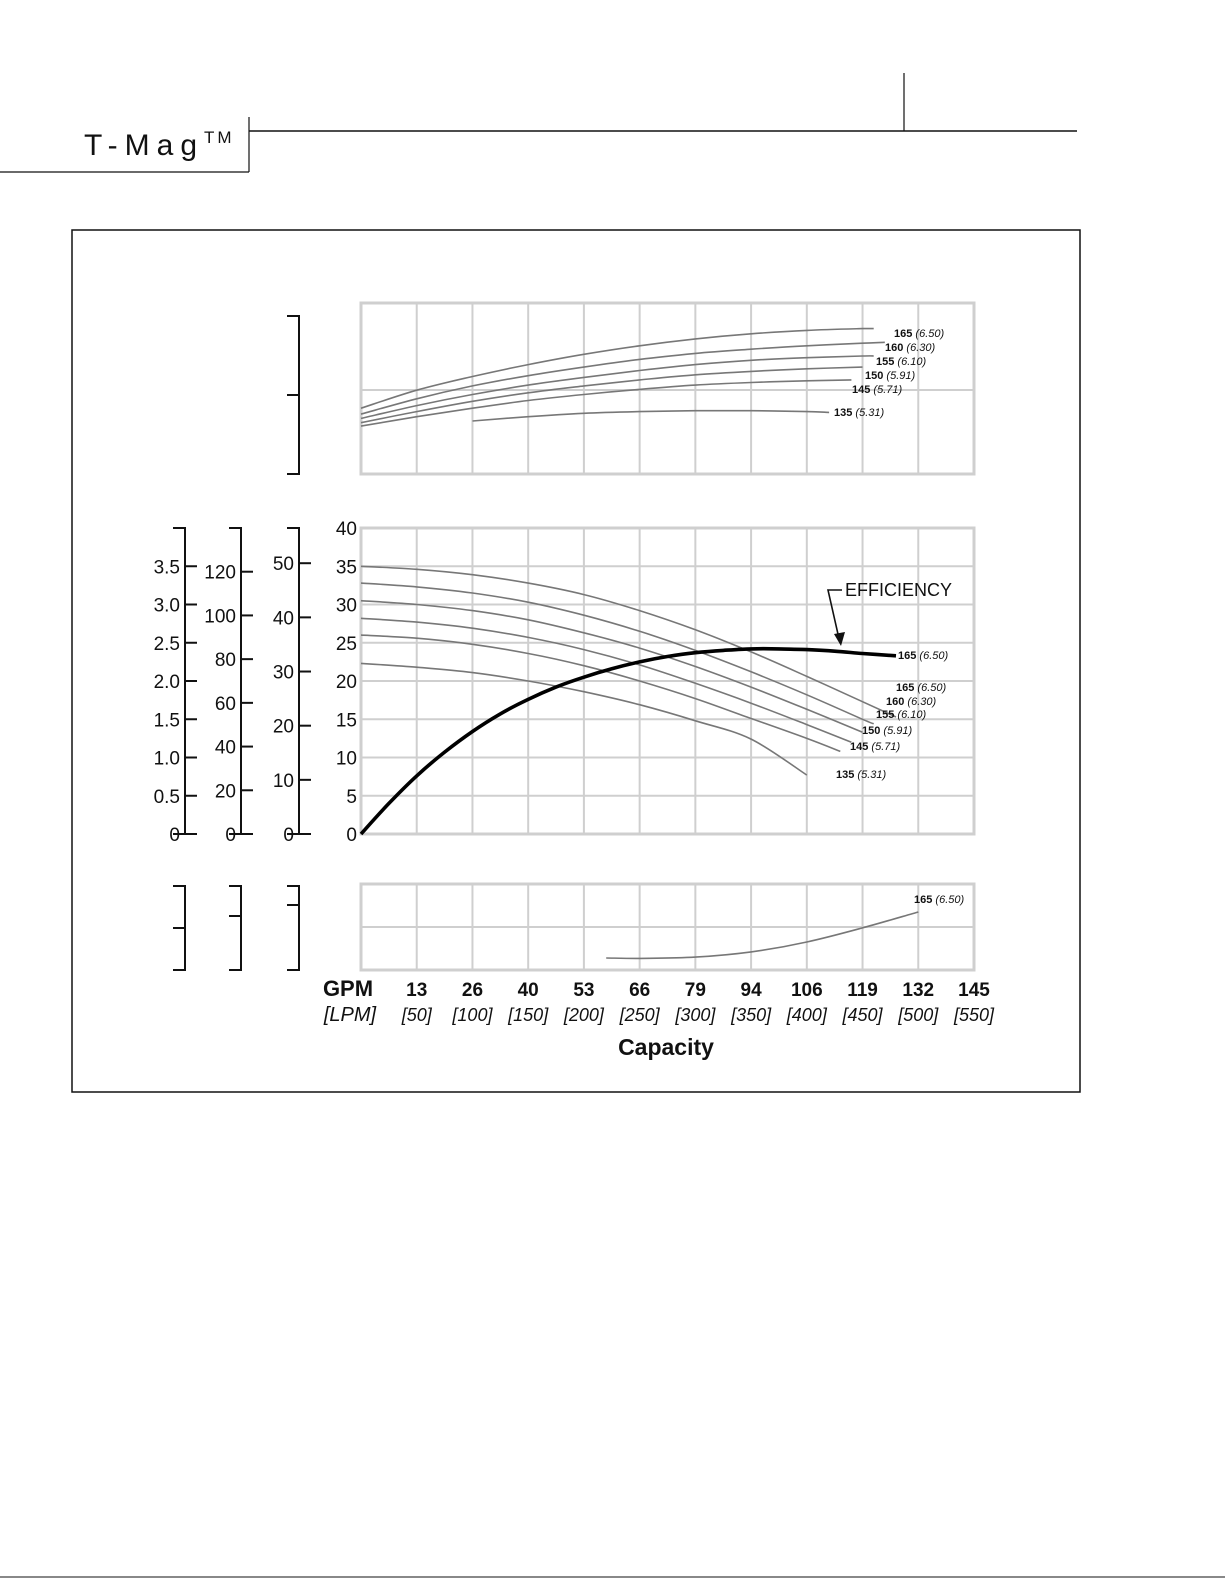  What do you see at coordinates (859, 413) in the screenshot?
I see `power-label-135: 135 (5.31)` at bounding box center [859, 413].